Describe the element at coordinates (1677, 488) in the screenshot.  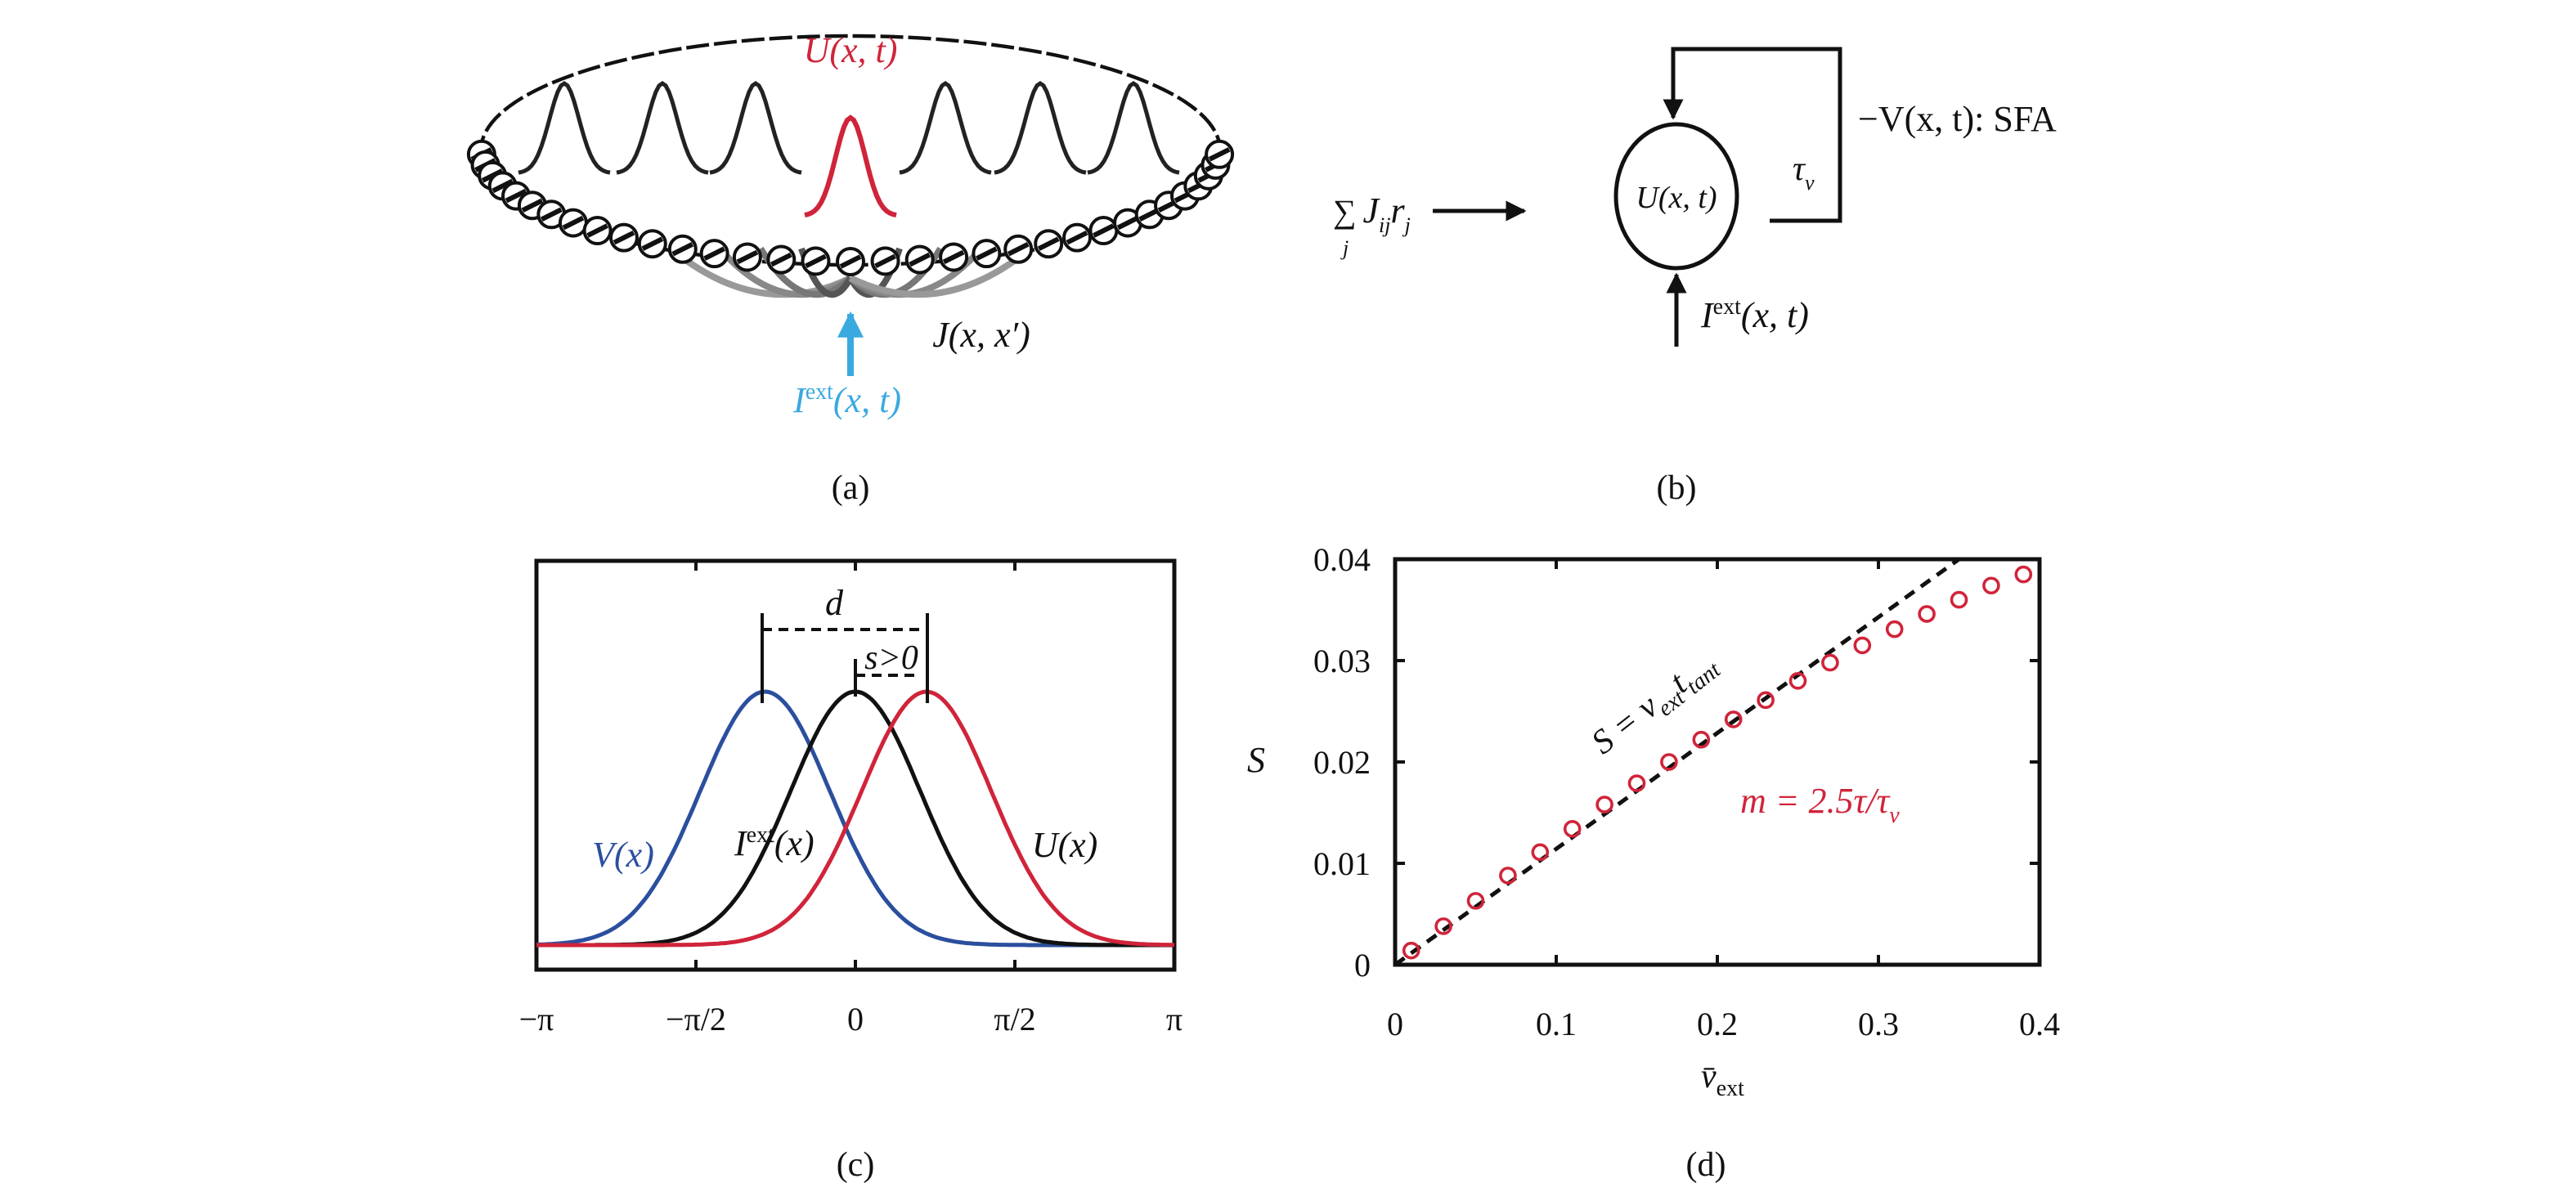
I see `caption-b: (b)` at that location.